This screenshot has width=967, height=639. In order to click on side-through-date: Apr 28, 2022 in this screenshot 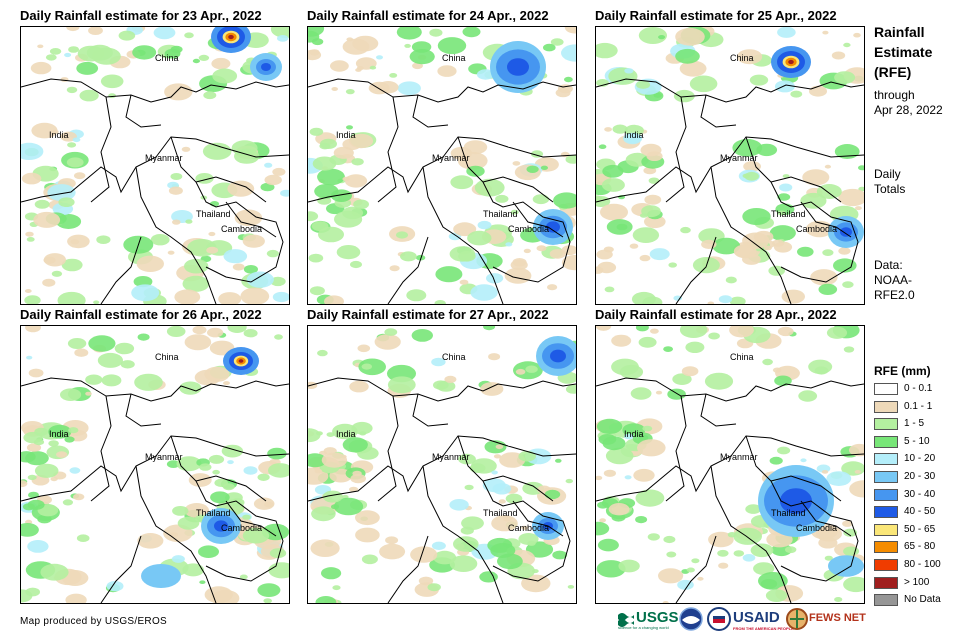, I will do `click(908, 110)`.